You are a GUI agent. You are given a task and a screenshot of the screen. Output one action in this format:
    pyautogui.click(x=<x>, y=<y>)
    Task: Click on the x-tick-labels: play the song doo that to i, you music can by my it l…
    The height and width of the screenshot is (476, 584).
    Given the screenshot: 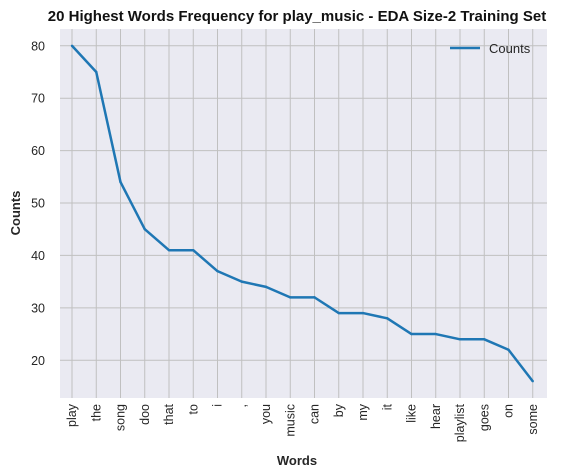 What is the action you would take?
    pyautogui.click(x=302, y=422)
    